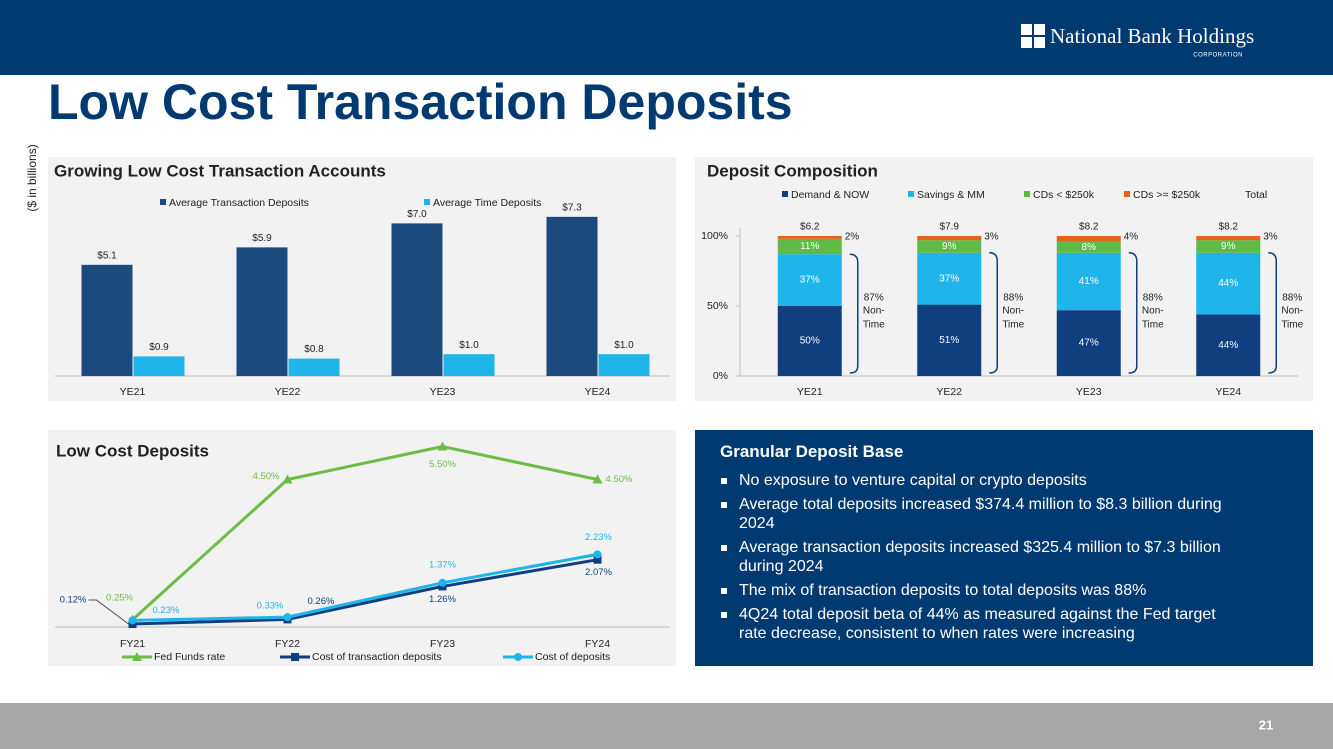 The image size is (1333, 749). I want to click on leader-line, so click(108, 612).